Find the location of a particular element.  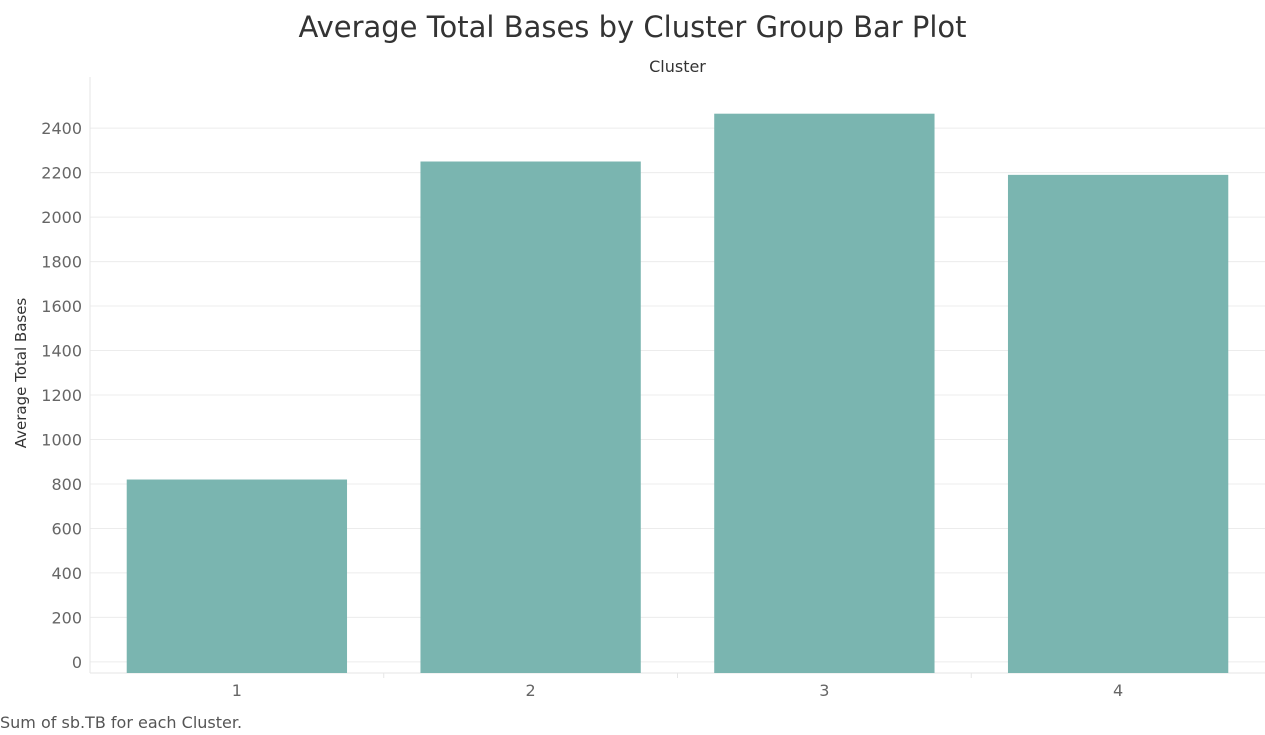

y-tick-label: 1800 is located at coordinates (61, 262).